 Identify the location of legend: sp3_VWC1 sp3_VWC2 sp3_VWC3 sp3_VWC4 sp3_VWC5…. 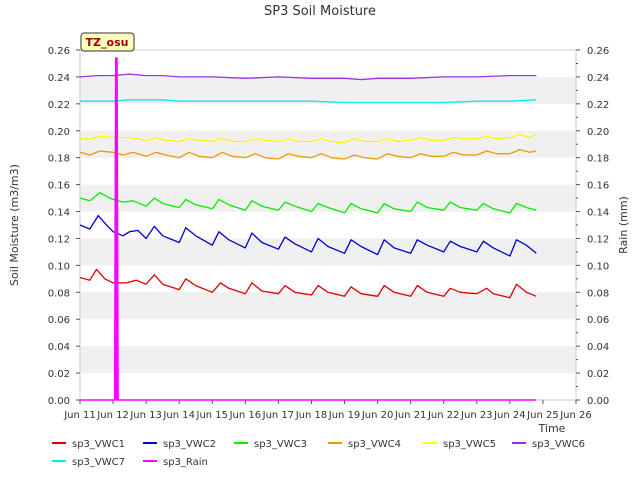
(318, 453).